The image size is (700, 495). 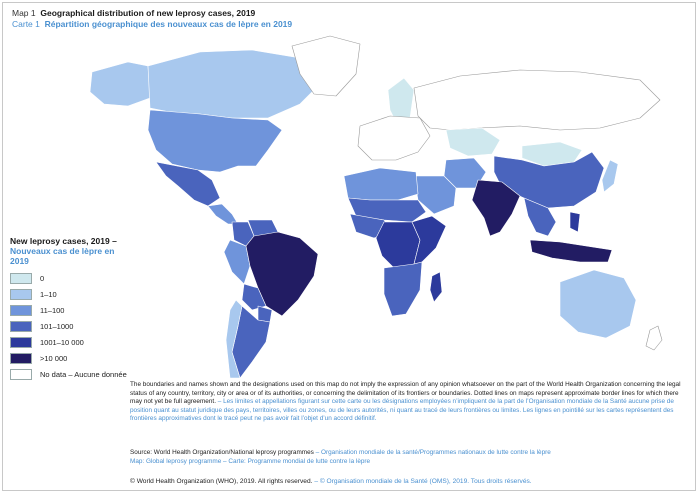 What do you see at coordinates (381, 184) in the screenshot?
I see `region-north-africa` at bounding box center [381, 184].